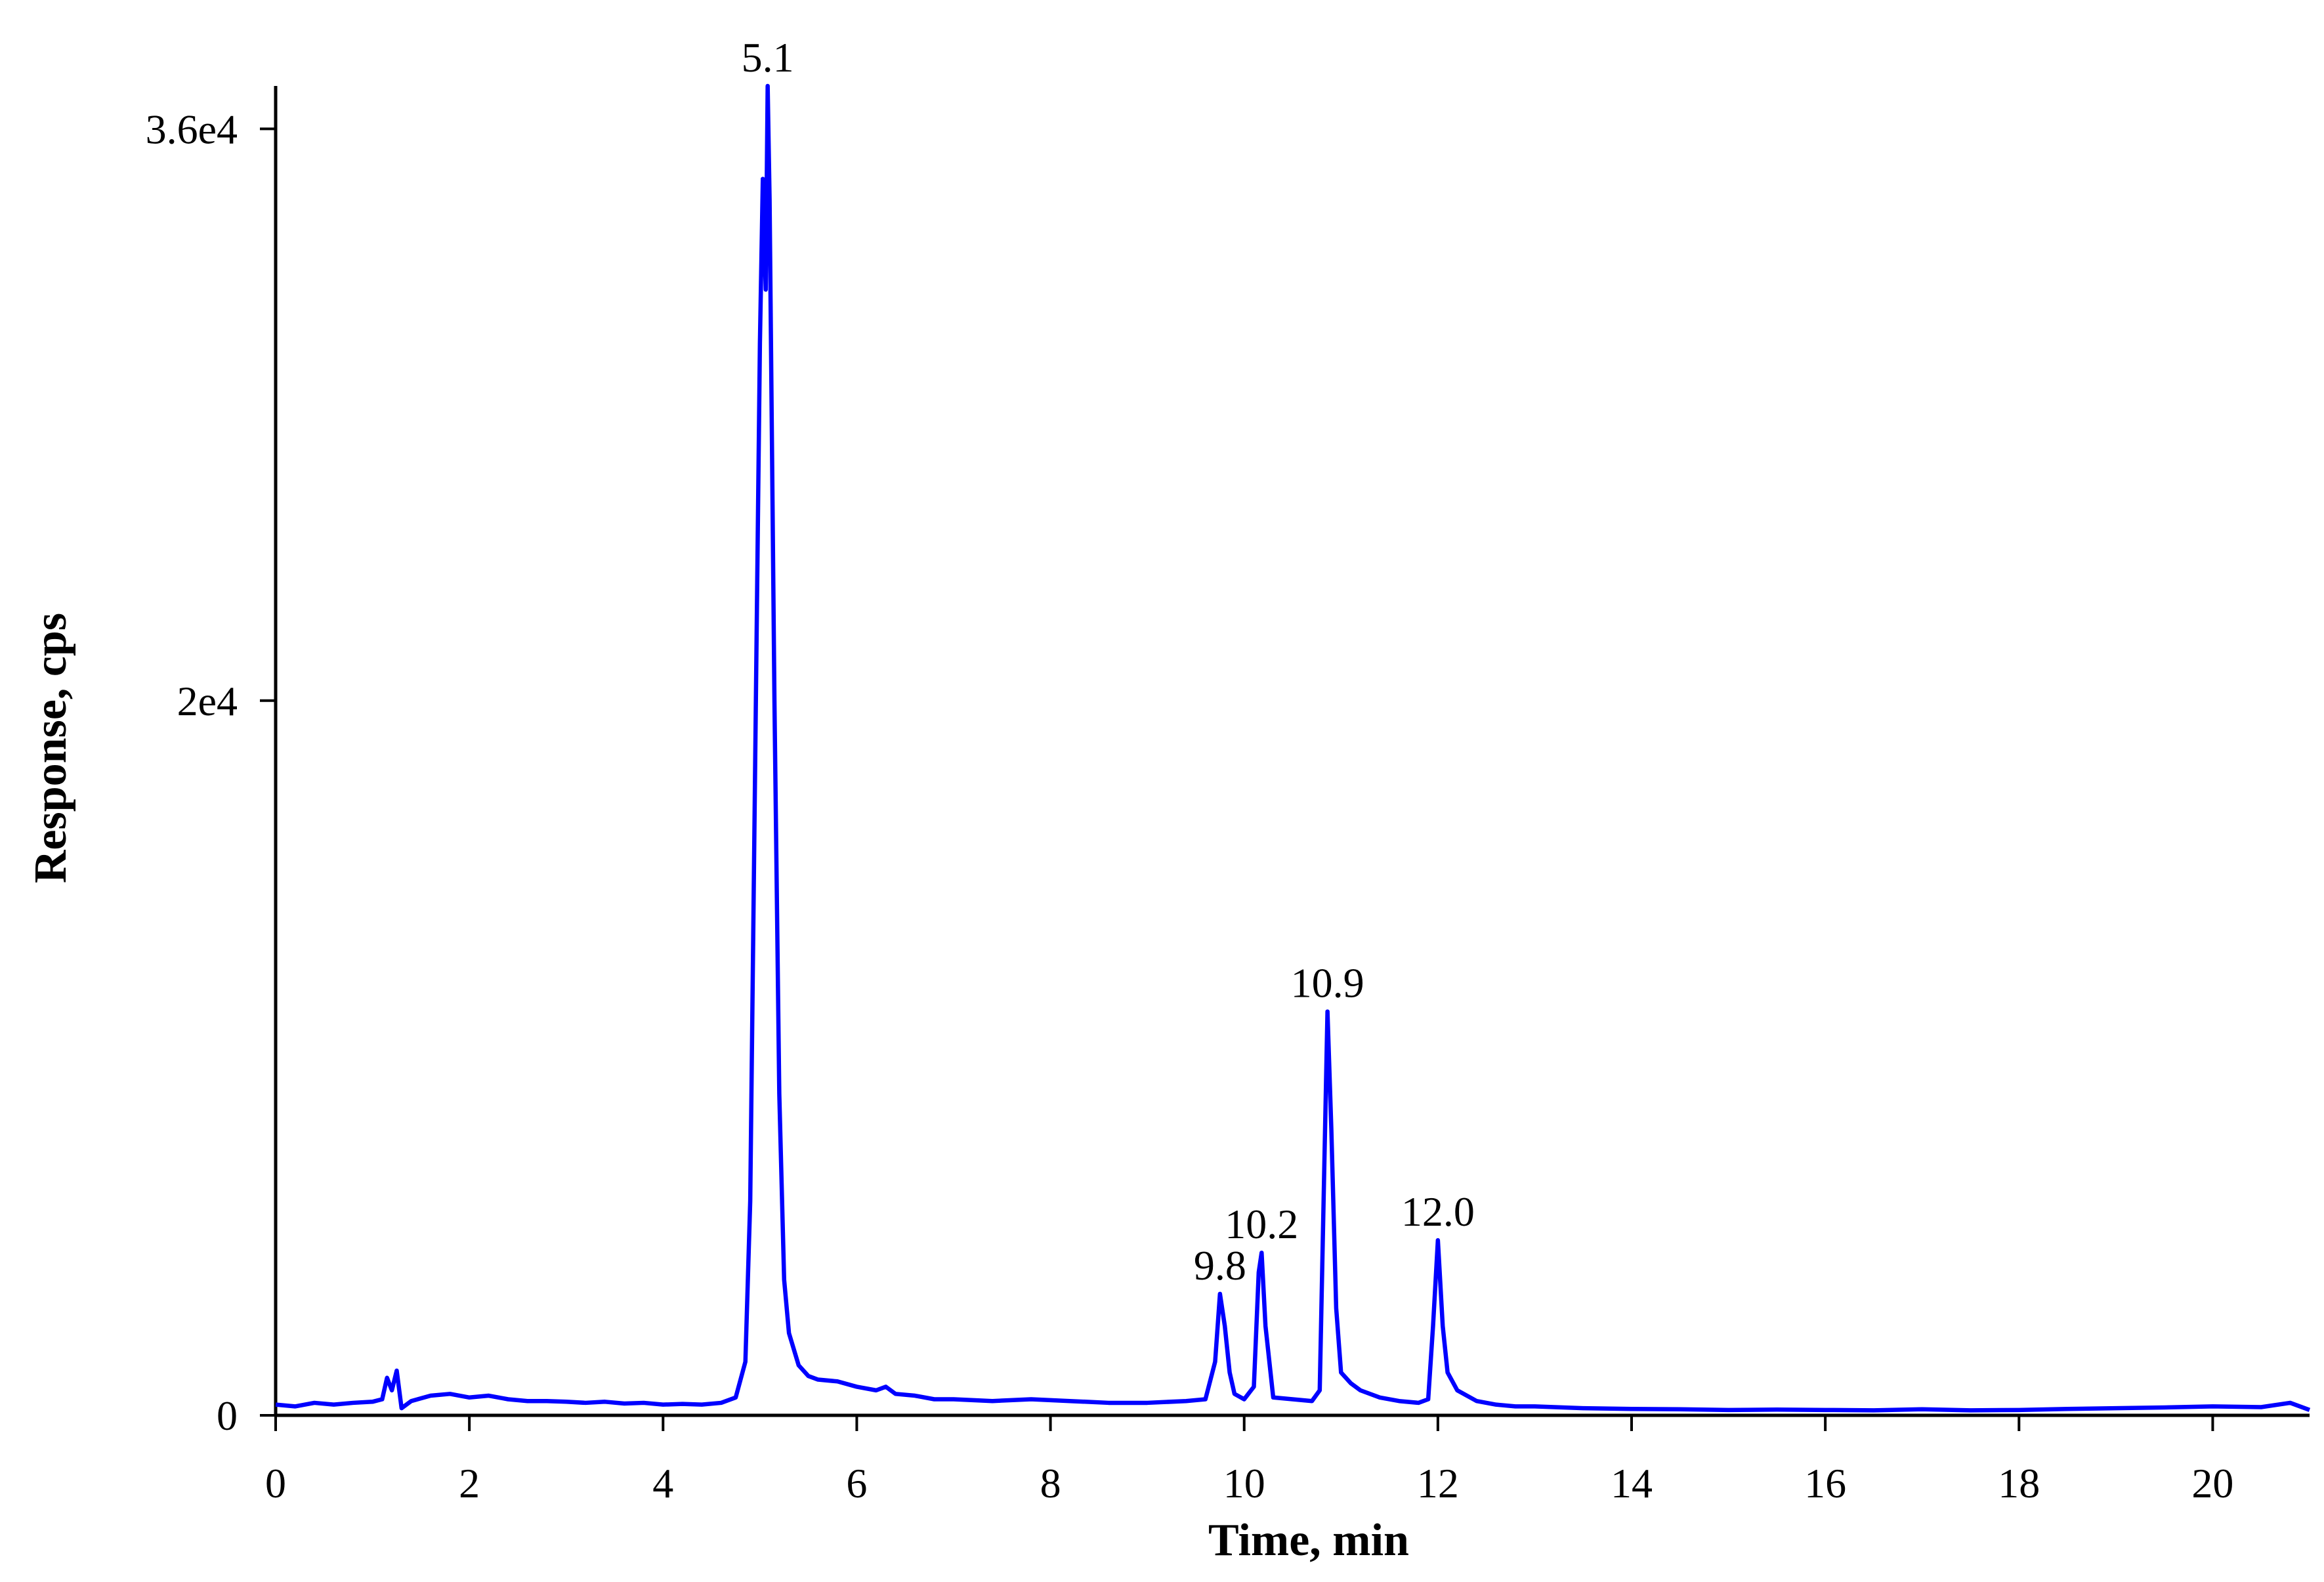  I want to click on y-tick-label: 2e4, so click(207, 701).